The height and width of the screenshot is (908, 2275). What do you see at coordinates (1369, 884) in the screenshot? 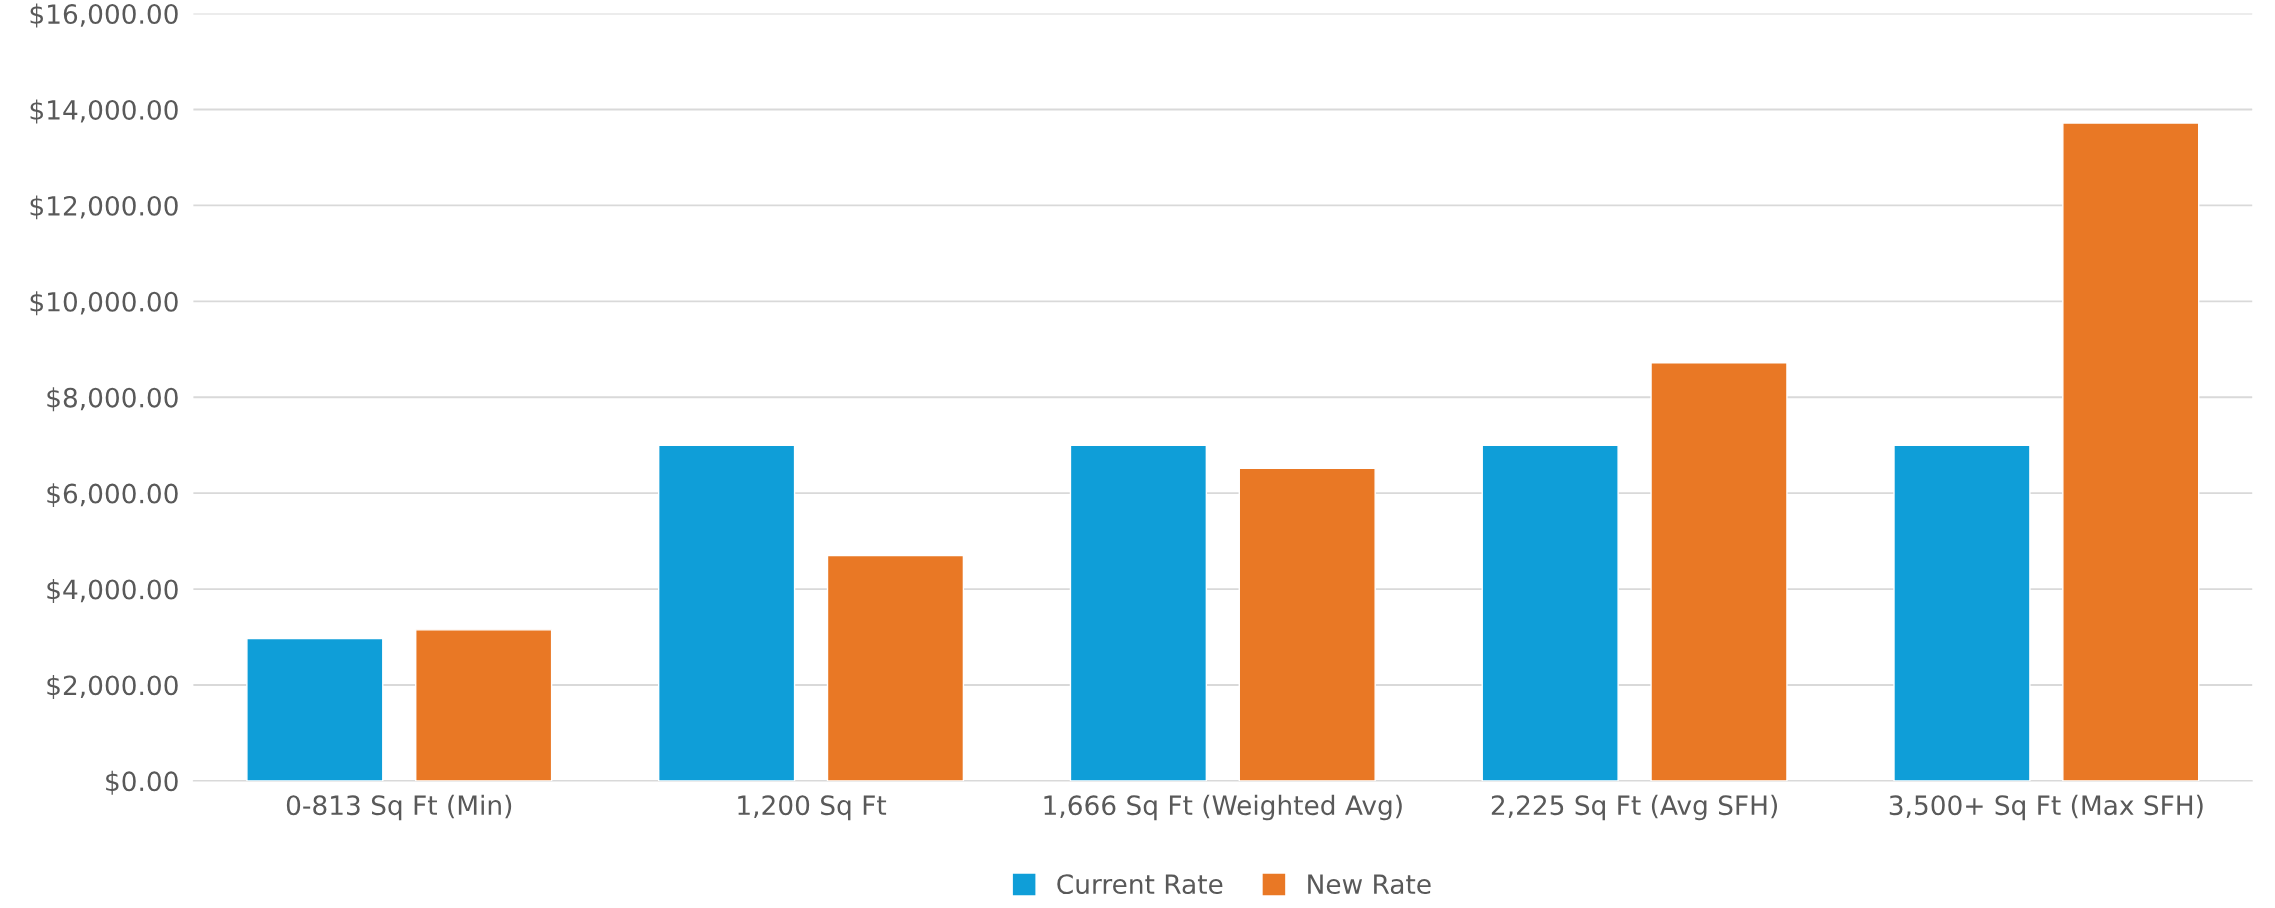
I see `legend-label: New Rate` at bounding box center [1369, 884].